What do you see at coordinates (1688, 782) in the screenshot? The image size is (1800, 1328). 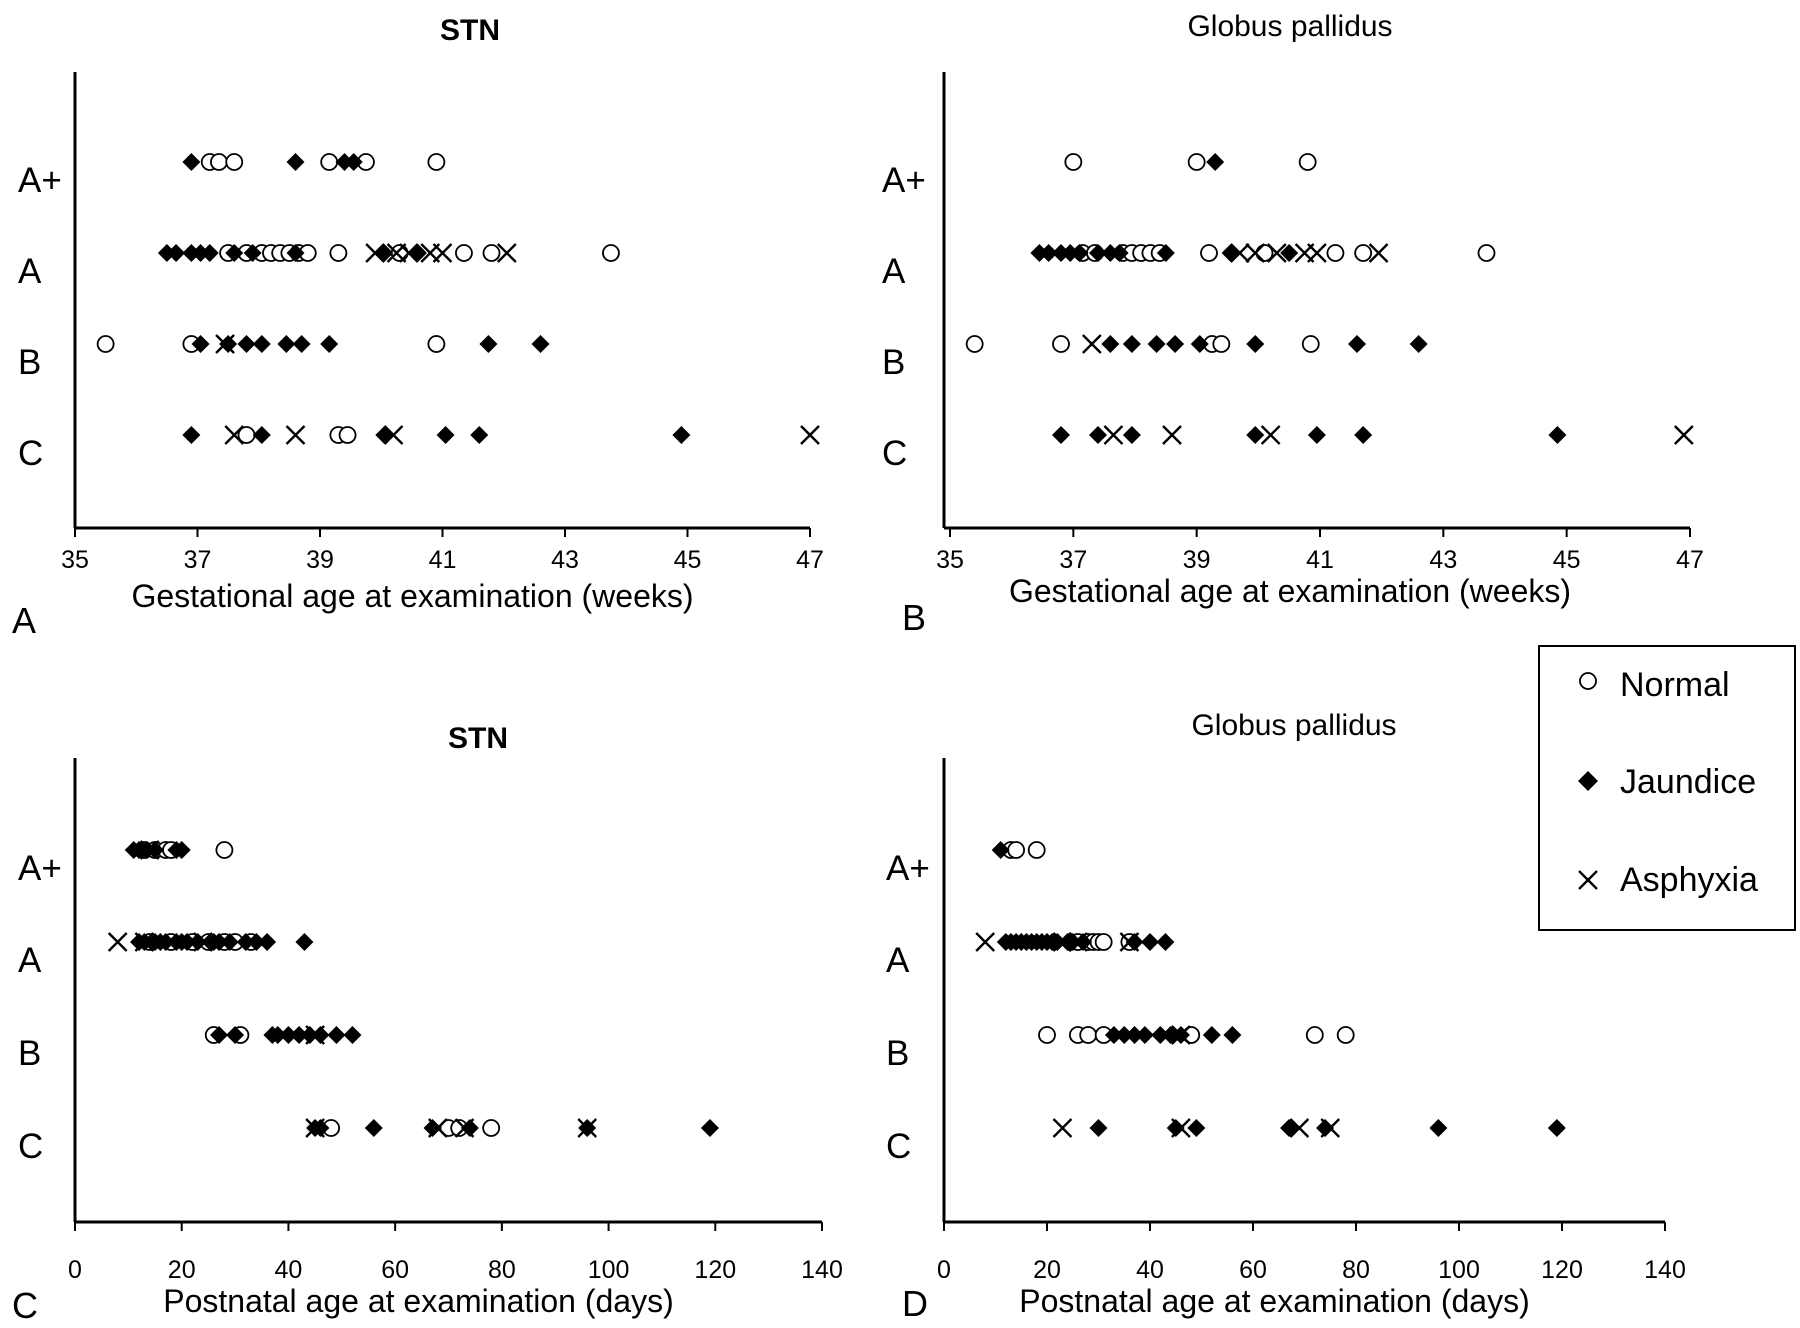 I see `legend-label-jaundice: Jaundice` at bounding box center [1688, 782].